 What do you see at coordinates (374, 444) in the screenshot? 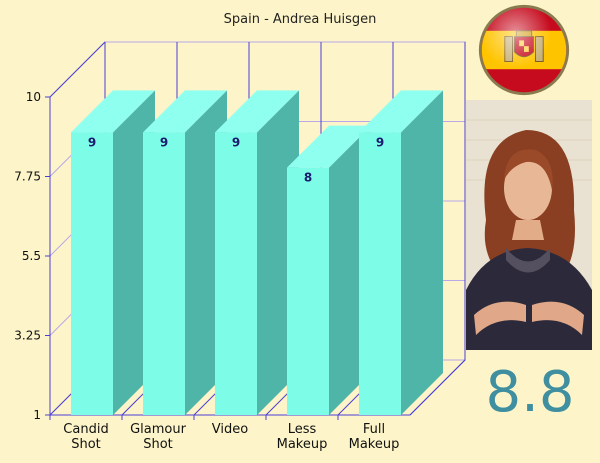
I see `category-label-4-1: Makeup` at bounding box center [374, 444].